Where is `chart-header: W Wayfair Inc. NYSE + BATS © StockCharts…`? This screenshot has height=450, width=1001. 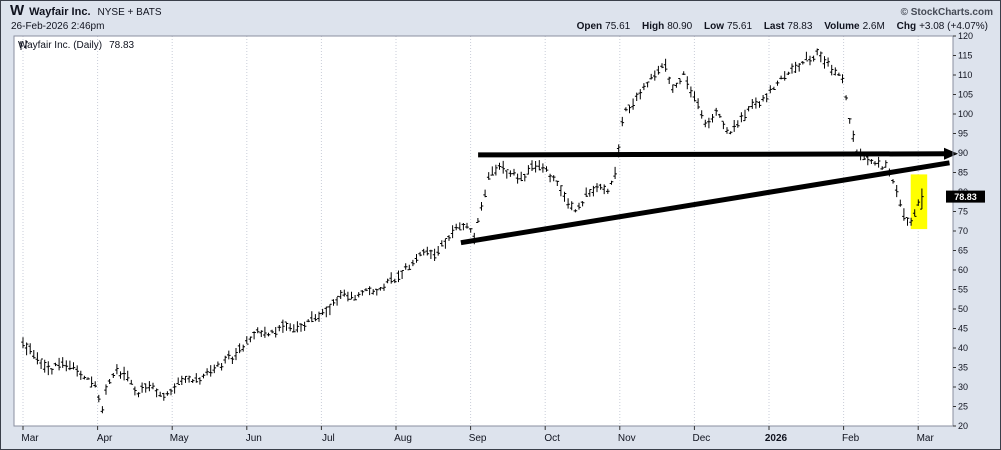
chart-header: W Wayfair Inc. NYSE + BATS © StockCharts… is located at coordinates (501, 11).